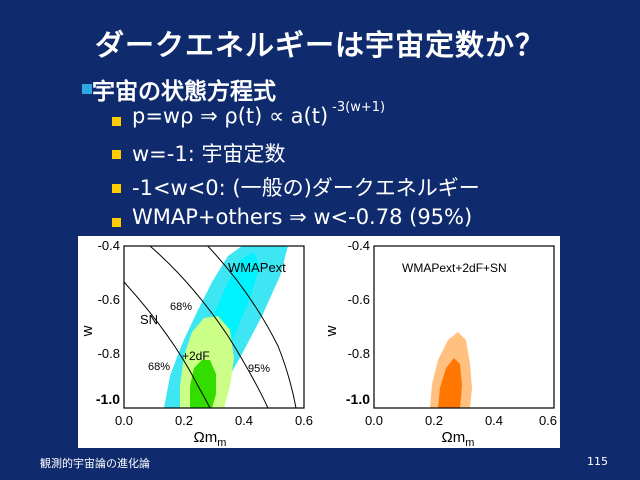 The image size is (640, 480). I want to click on label-sn: SN, so click(149, 319).